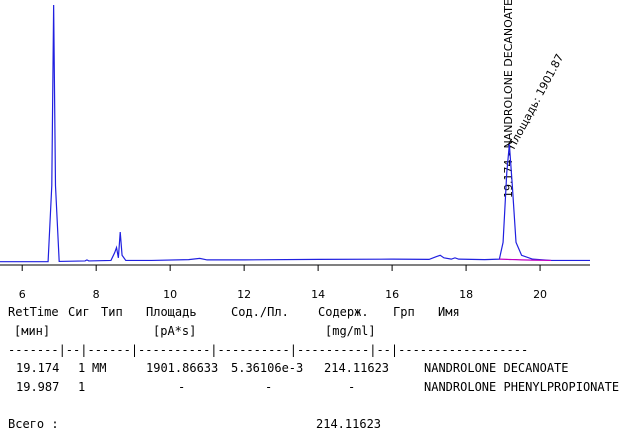 Image resolution: width=636 pixels, height=439 pixels. I want to click on cell: 1901.86633, so click(182, 368).